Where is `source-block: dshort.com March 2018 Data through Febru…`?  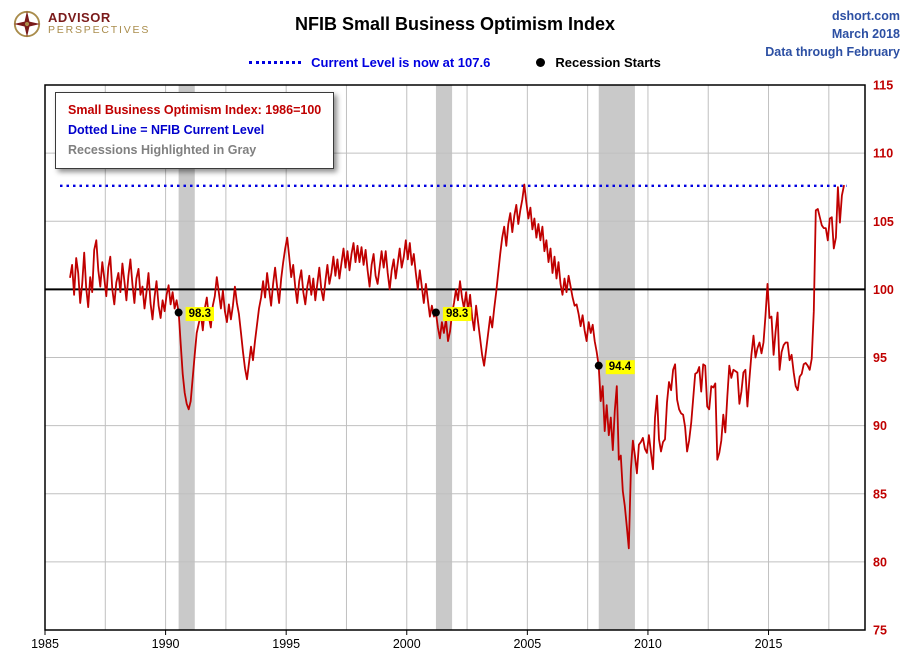
source-block: dshort.com March 2018 Data through Febru… is located at coordinates (832, 34).